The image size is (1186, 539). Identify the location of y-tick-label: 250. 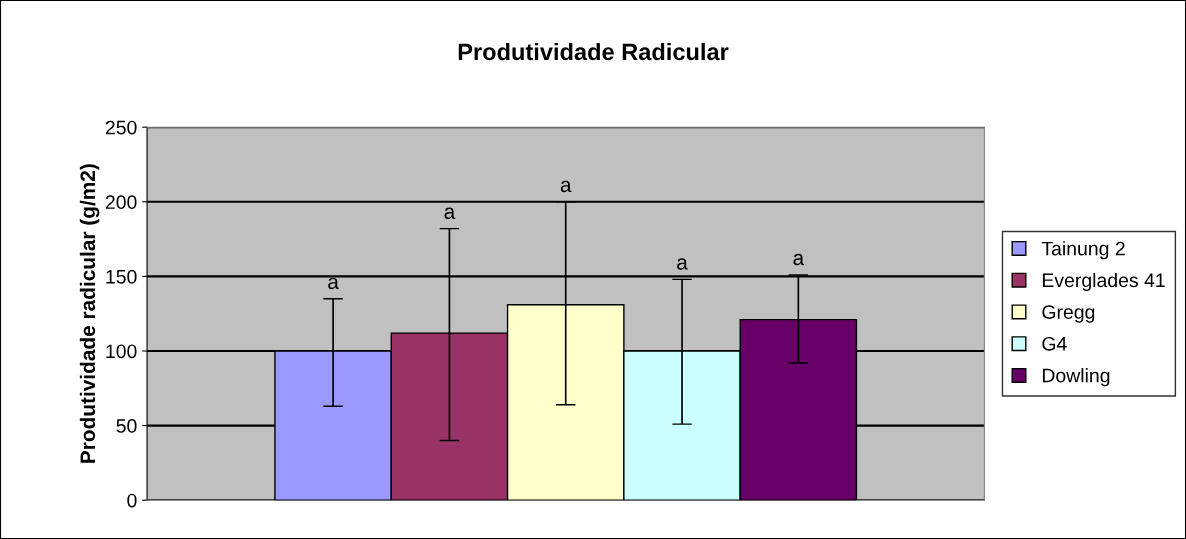
(121, 127).